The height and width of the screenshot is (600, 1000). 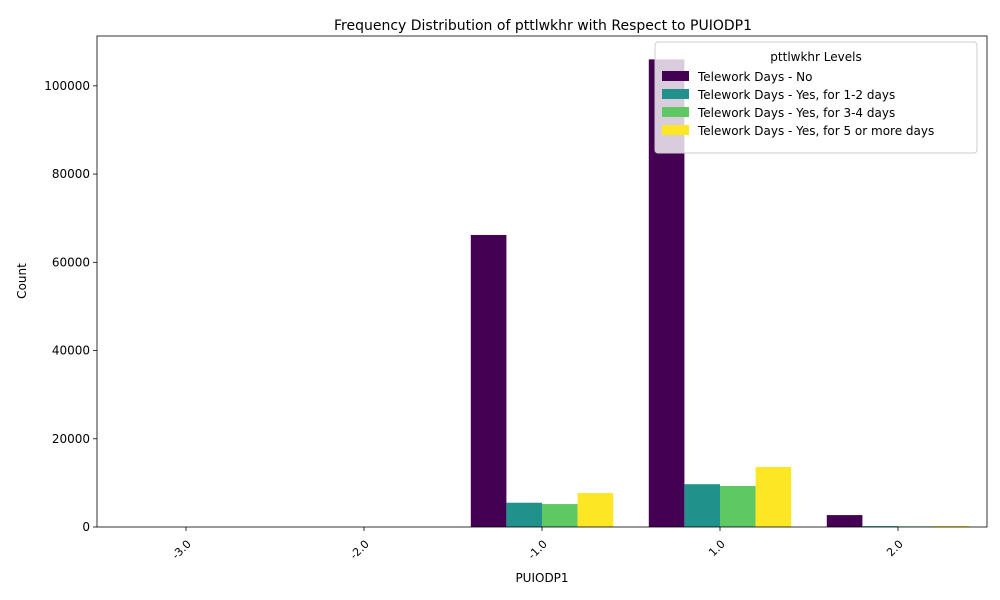 I want to click on x-axis: -3.0 -2.0 -1.0 1.0 2.0, so click(x=537, y=544).